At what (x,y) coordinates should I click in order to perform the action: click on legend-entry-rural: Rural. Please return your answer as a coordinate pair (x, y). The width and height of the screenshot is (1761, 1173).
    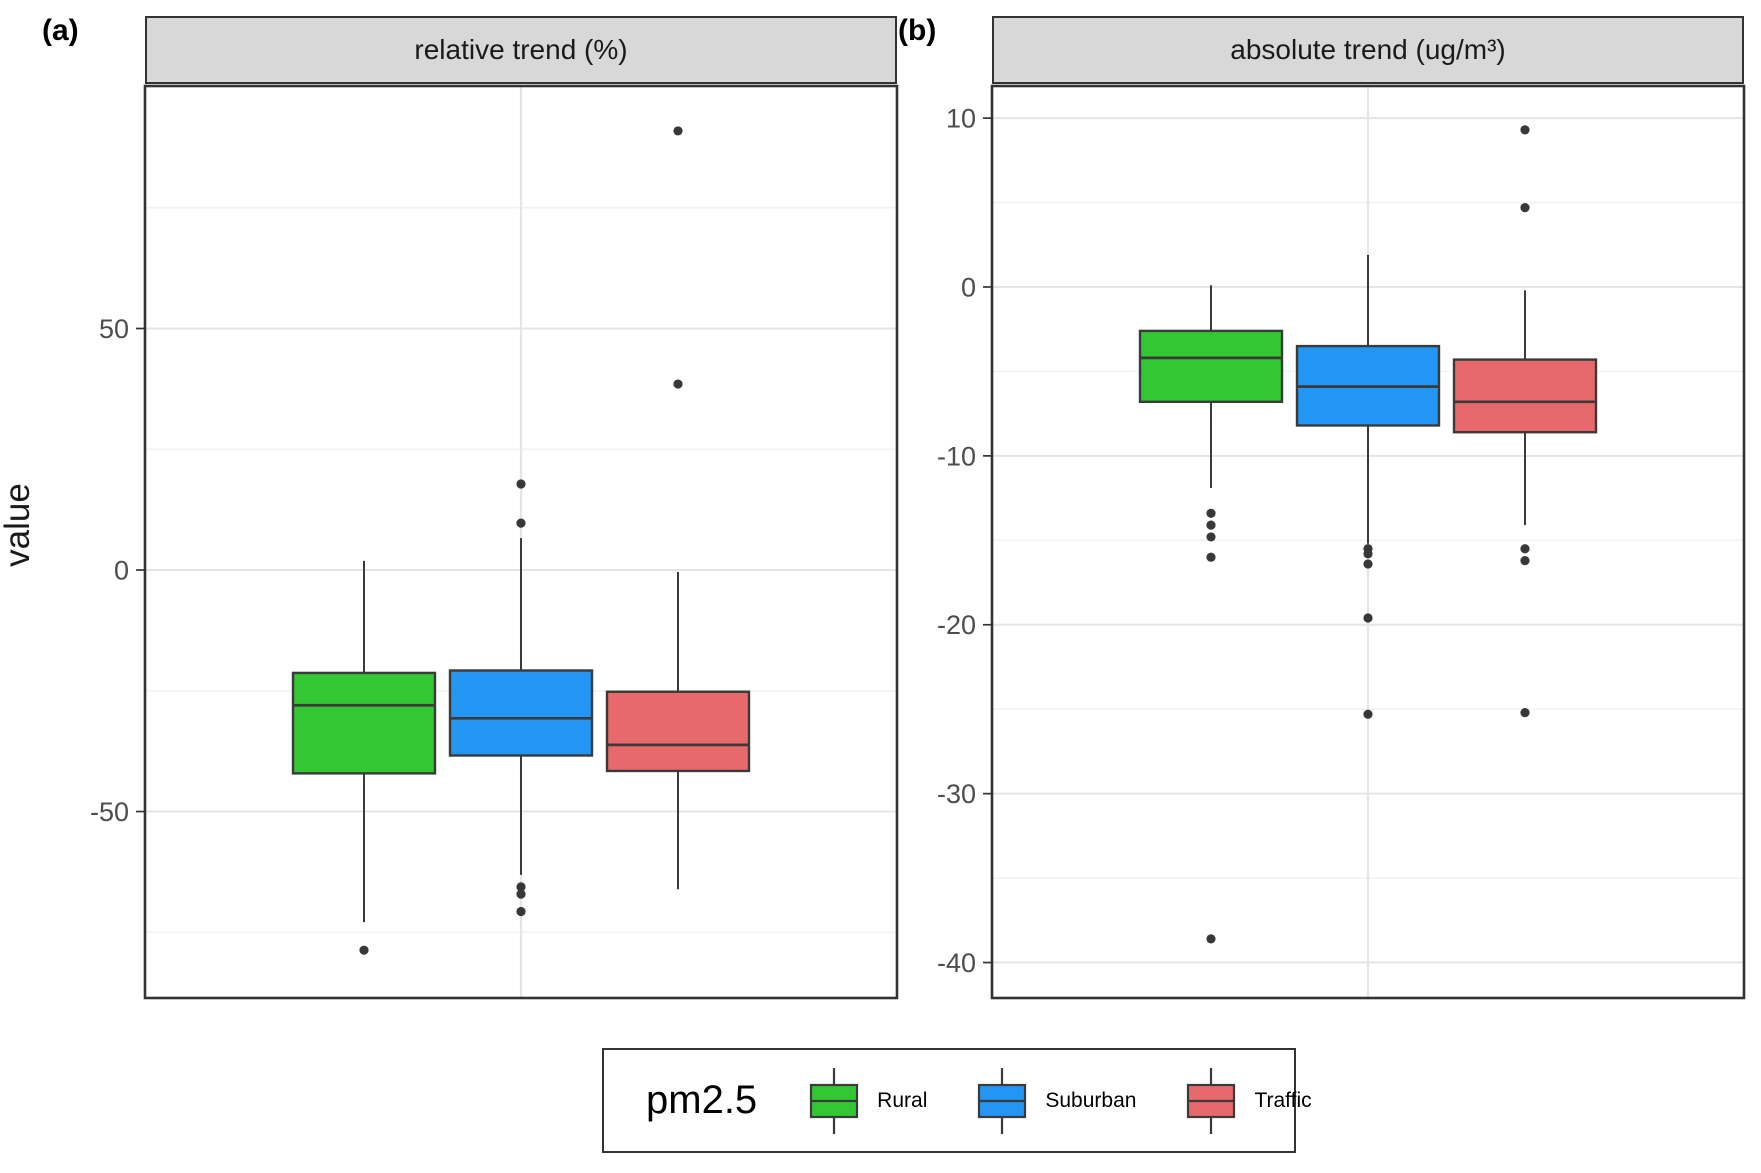
    Looking at the image, I should click on (867, 1101).